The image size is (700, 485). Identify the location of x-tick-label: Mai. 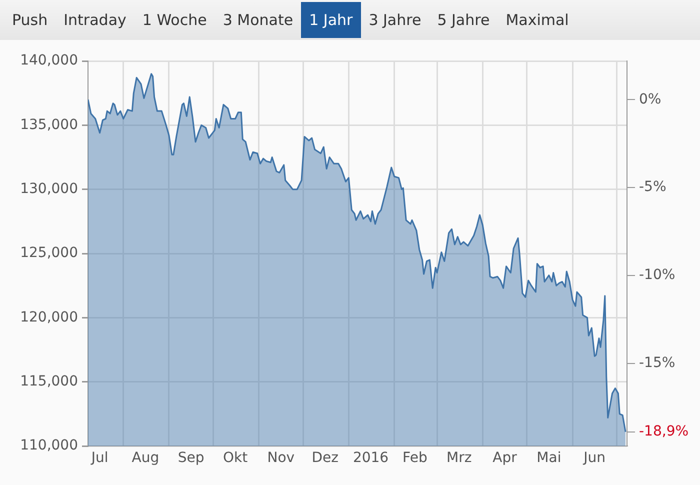
(549, 458).